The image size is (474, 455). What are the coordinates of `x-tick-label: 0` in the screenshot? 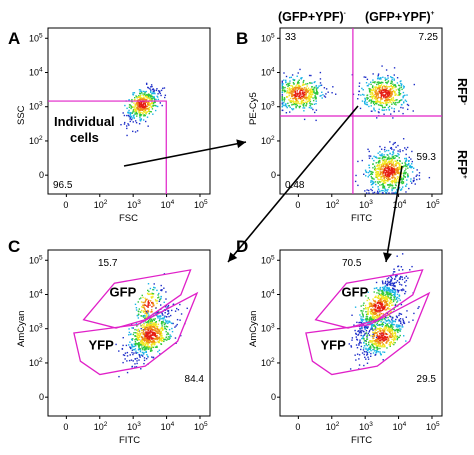 It's located at (297, 427).